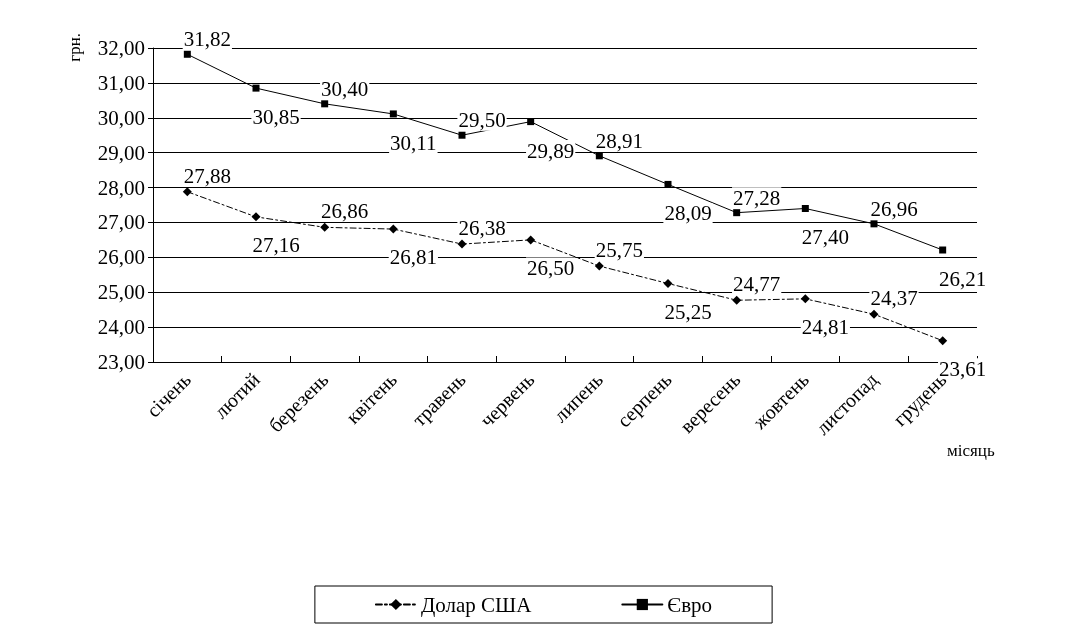  What do you see at coordinates (276, 117) in the screenshot?
I see `data-label: 30,85` at bounding box center [276, 117].